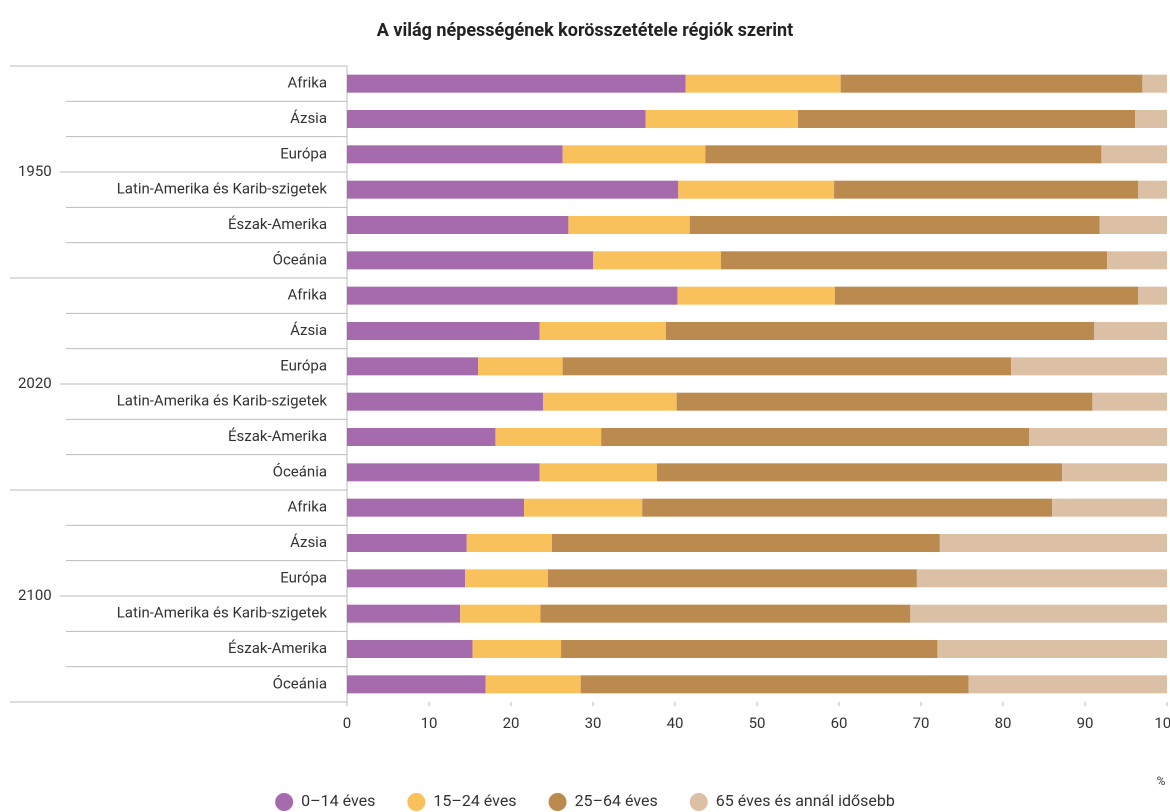  I want to click on x-tick-label: 30, so click(593, 723).